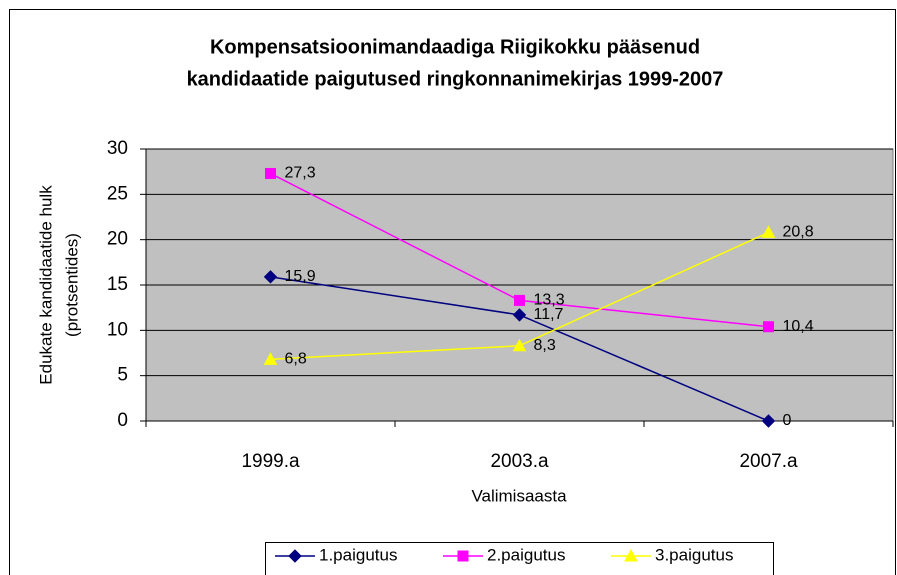 This screenshot has height=575, width=897. Describe the element at coordinates (768, 461) in the screenshot. I see `x-tick-label: 2007.a` at that location.